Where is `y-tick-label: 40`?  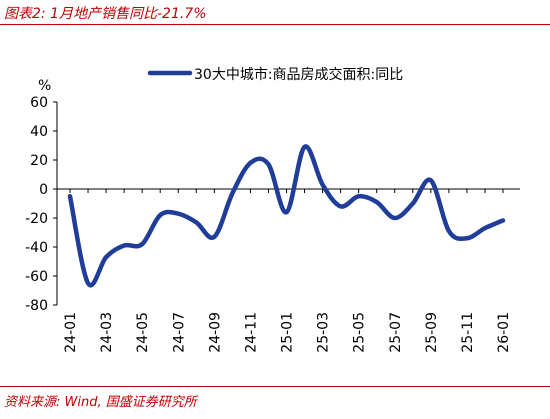
y-tick-label: 40 is located at coordinates (39, 132).